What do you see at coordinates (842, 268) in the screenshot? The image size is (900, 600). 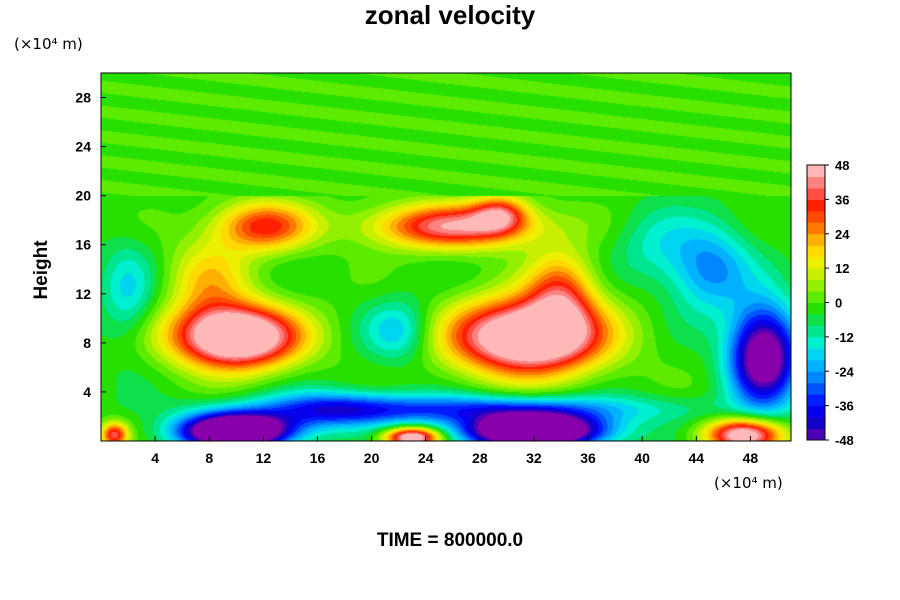 I see `colorbar-tick-label: 12` at bounding box center [842, 268].